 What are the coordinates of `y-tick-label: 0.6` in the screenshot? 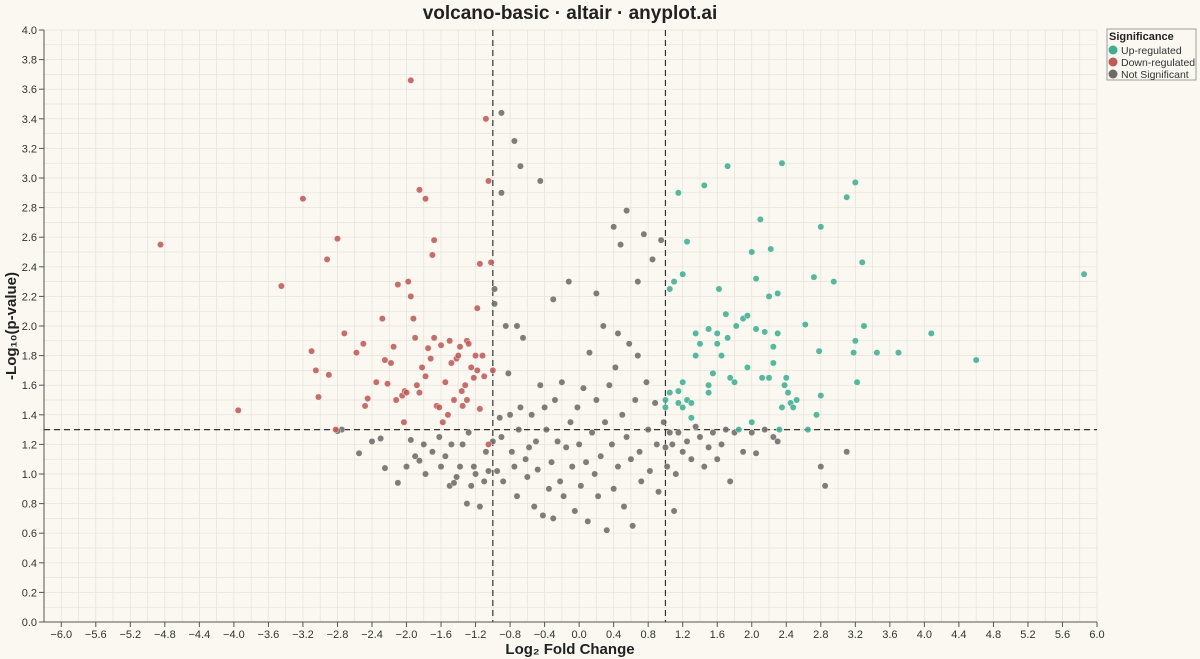 It's located at (29, 534).